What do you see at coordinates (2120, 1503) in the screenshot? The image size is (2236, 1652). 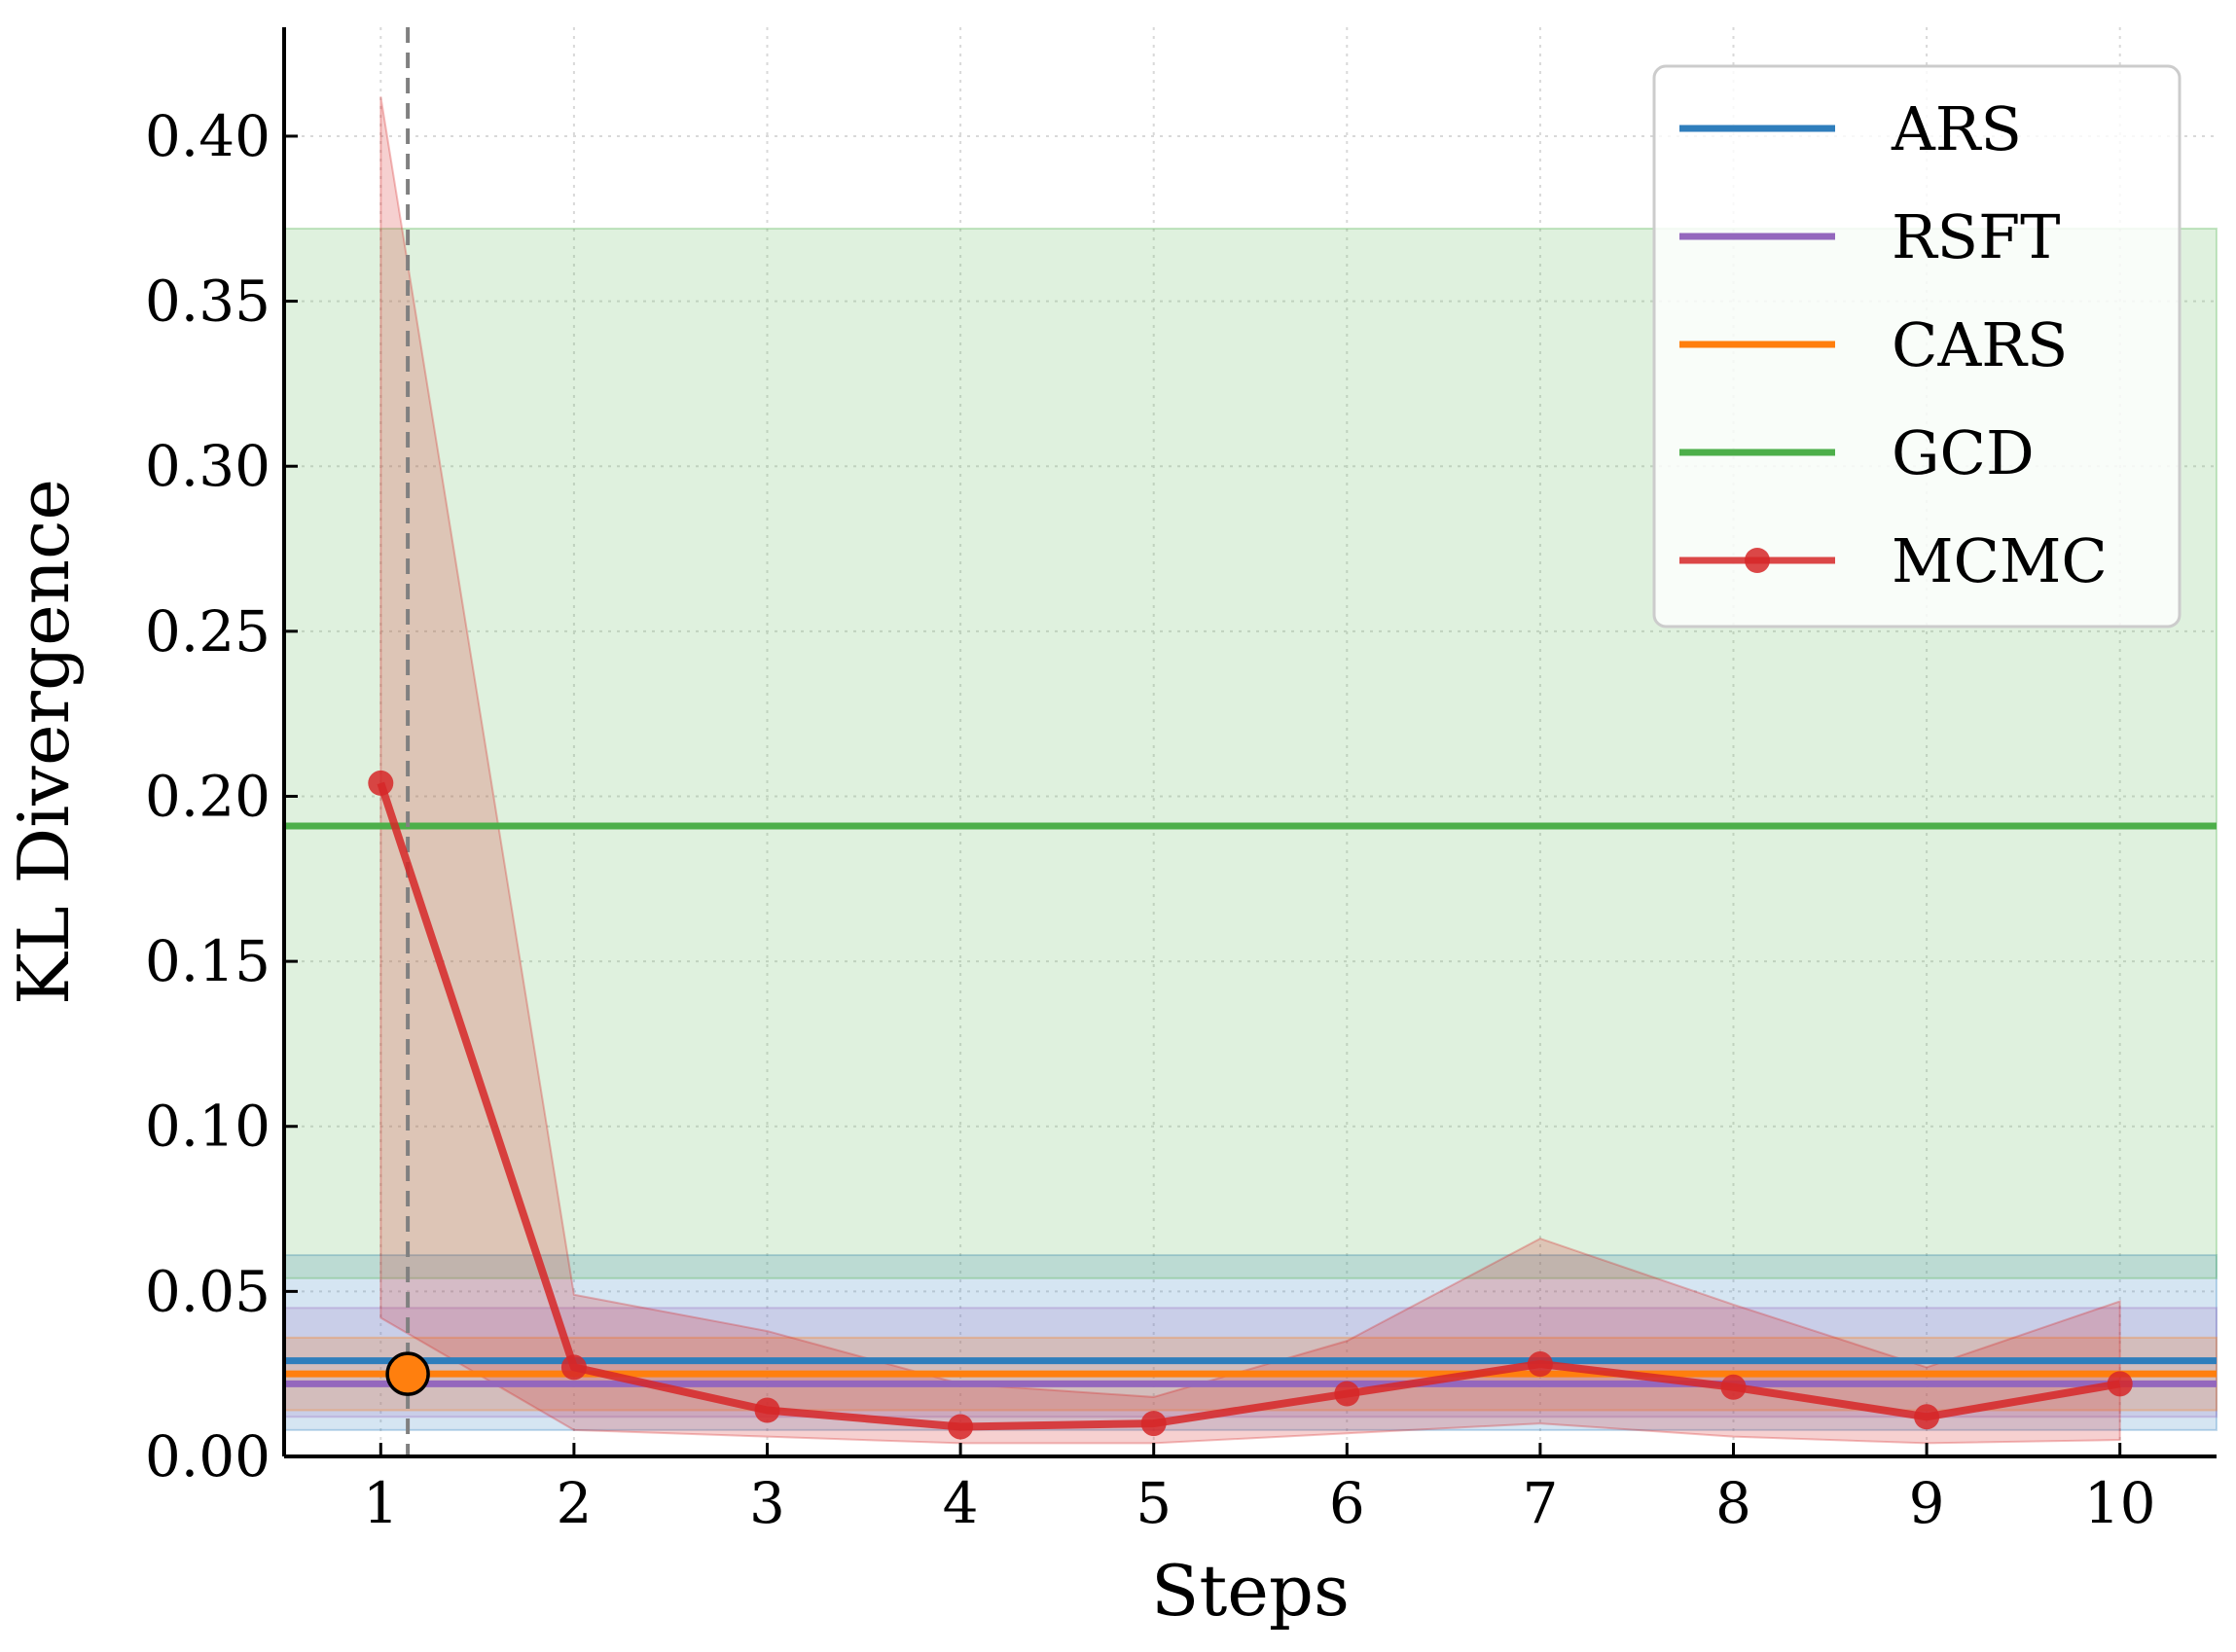 I see `x-tick-label: 10` at bounding box center [2120, 1503].